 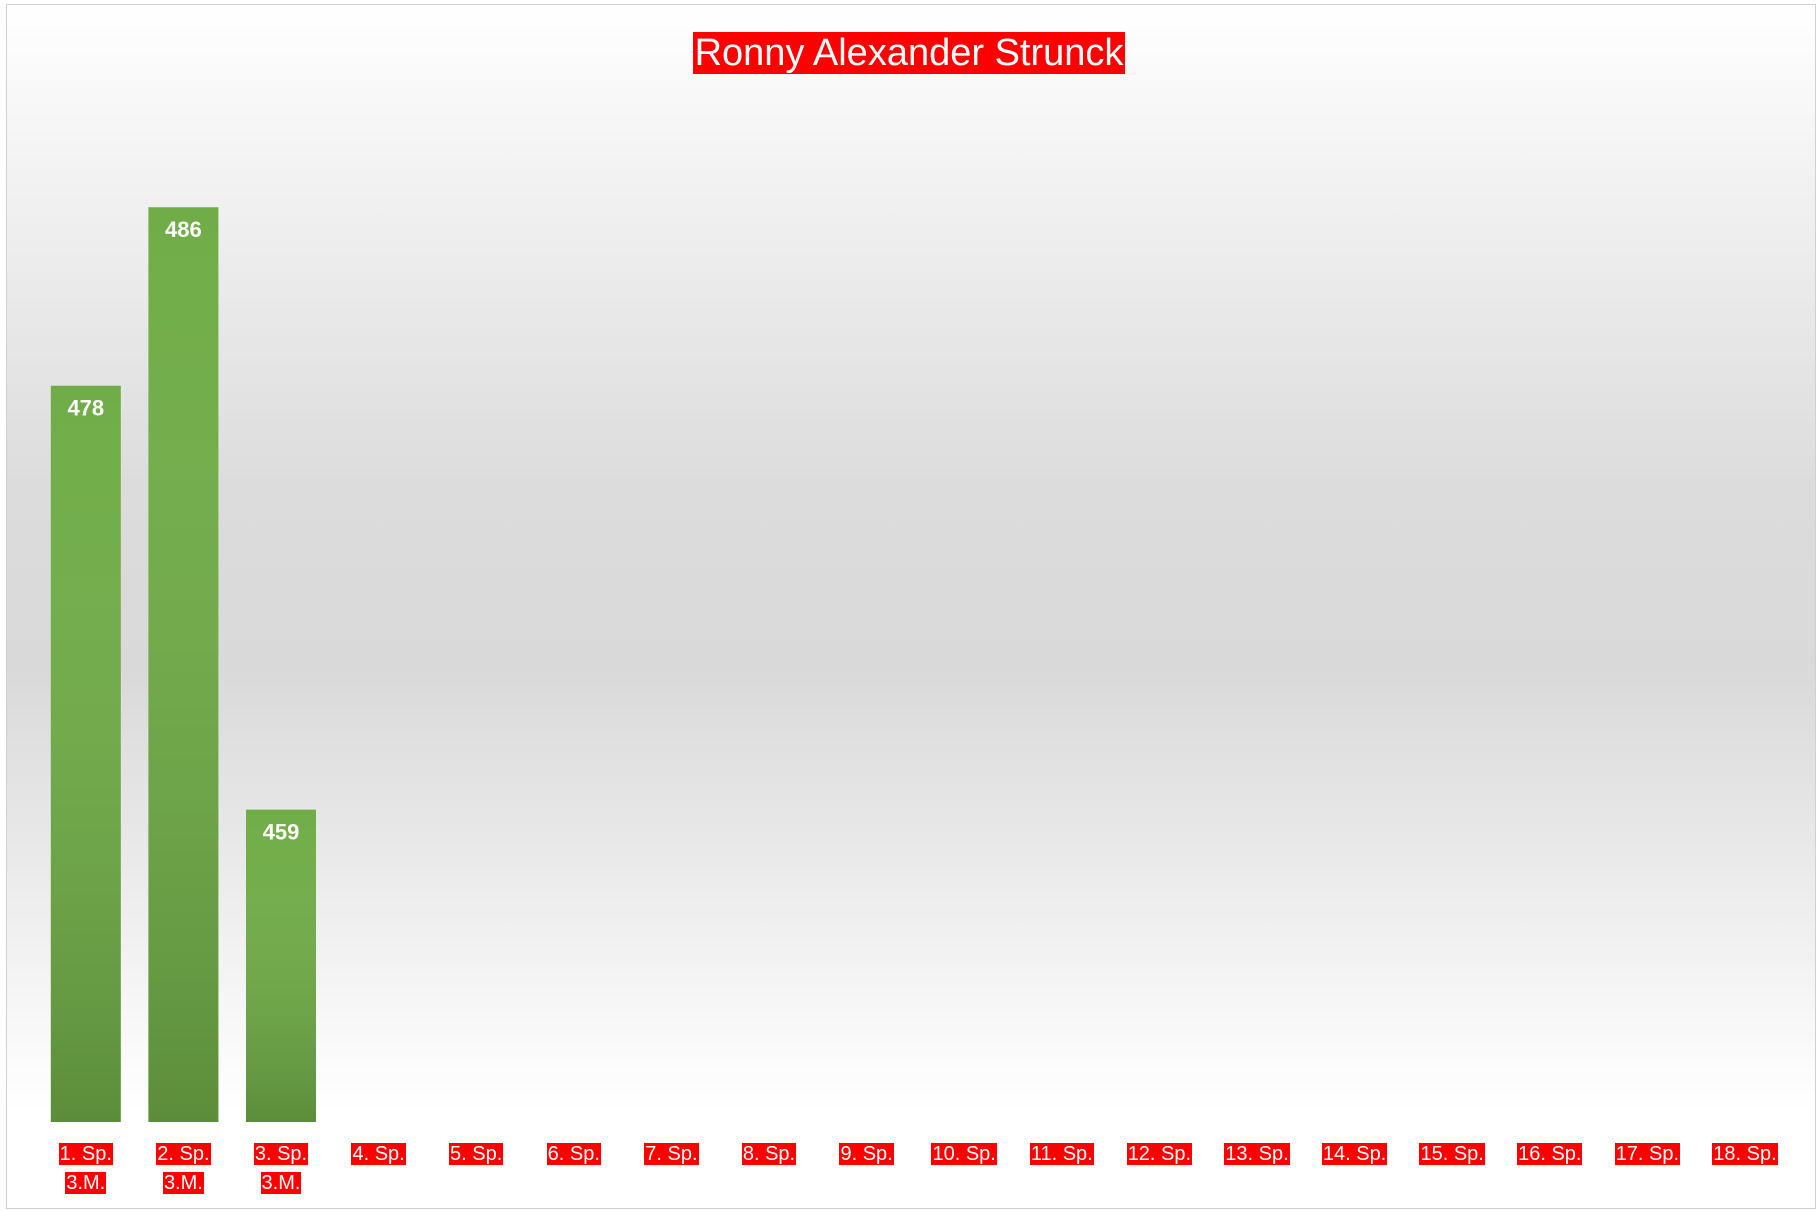 I want to click on x-tick-label-box: 2. Sp. 3.M., so click(x=183, y=1169).